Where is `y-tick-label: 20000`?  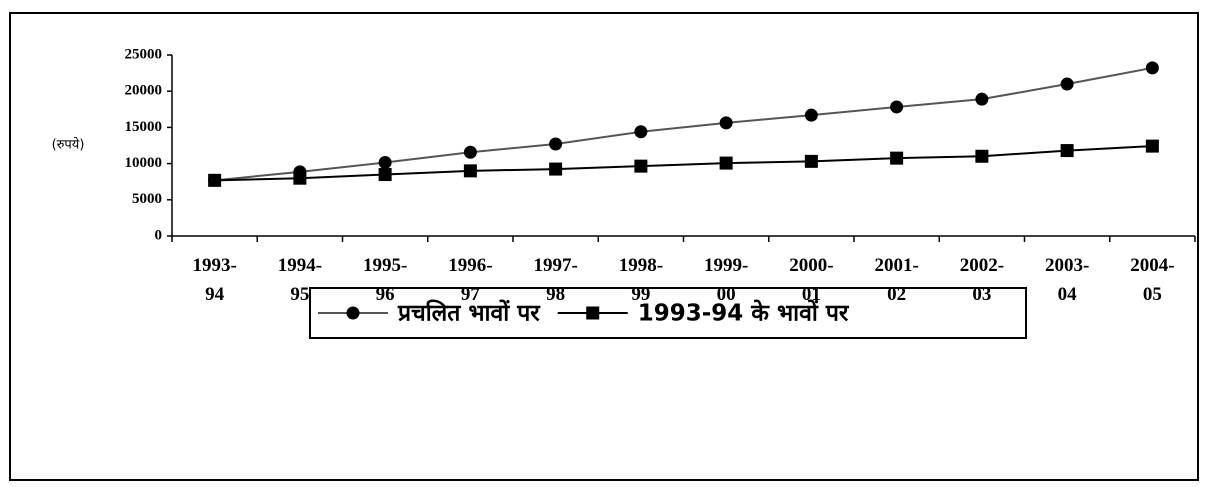
y-tick-label: 20000 is located at coordinates (144, 91).